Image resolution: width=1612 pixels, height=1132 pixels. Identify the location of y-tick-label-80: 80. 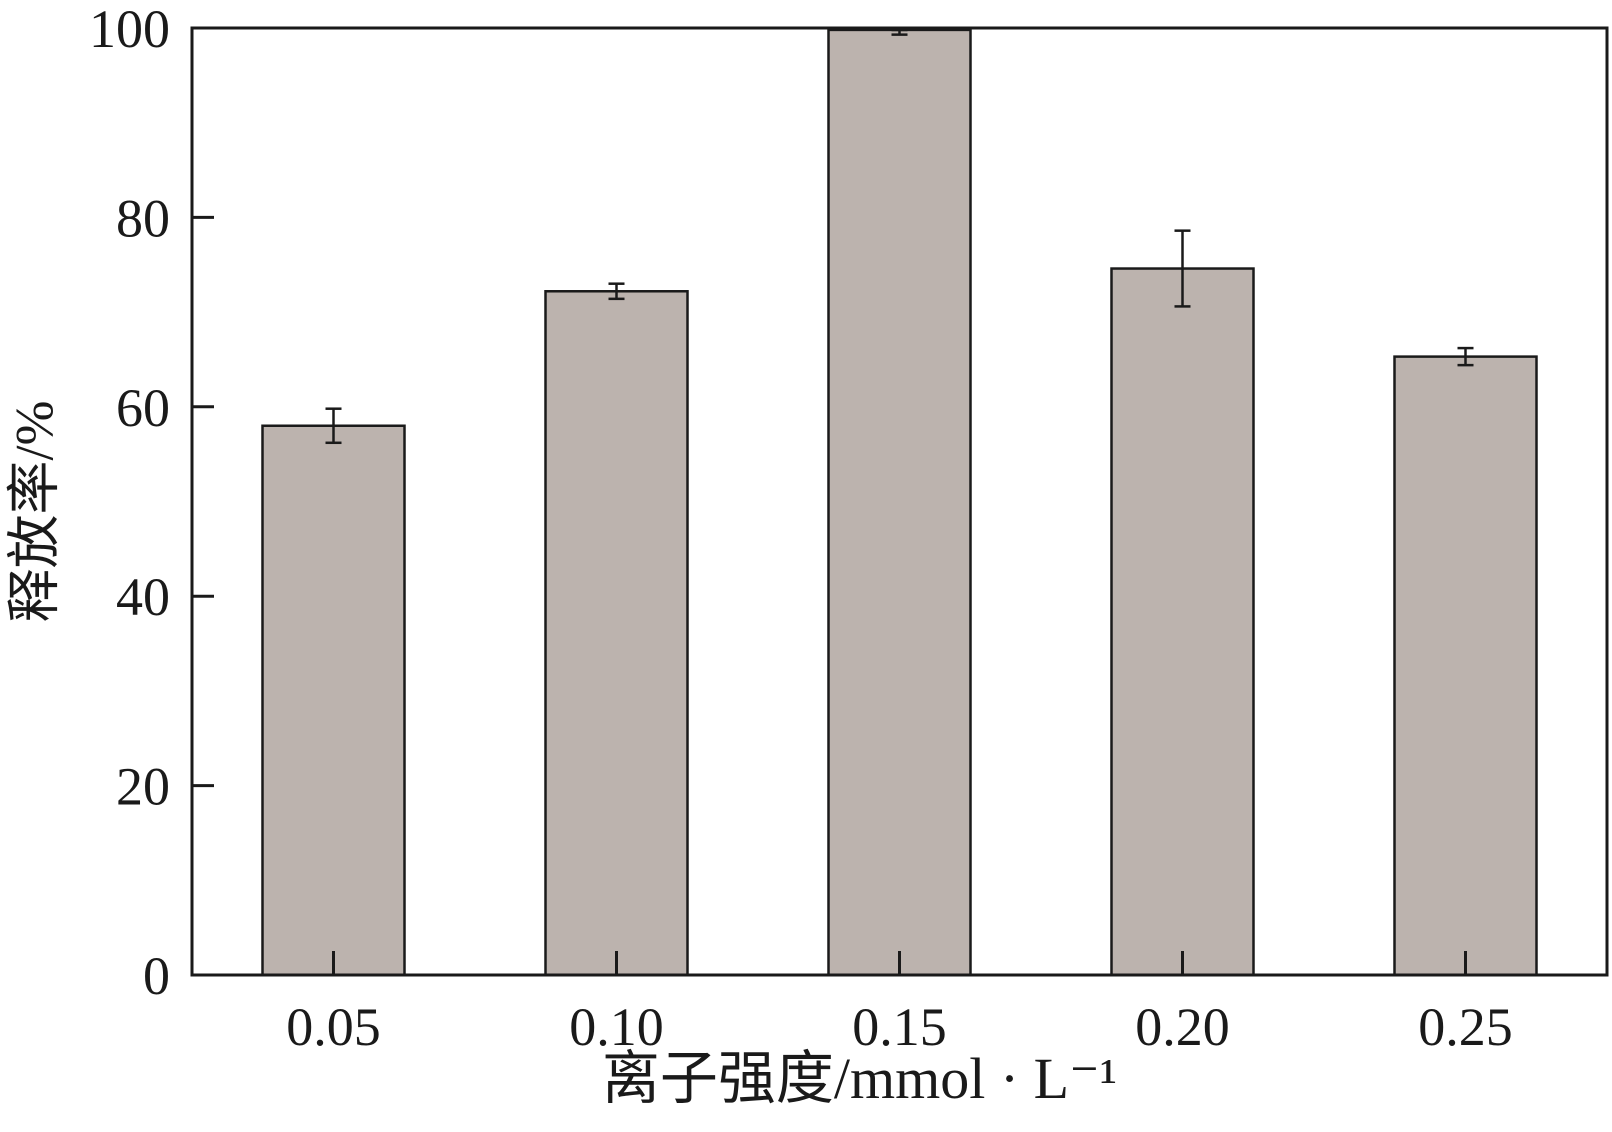
(143, 218).